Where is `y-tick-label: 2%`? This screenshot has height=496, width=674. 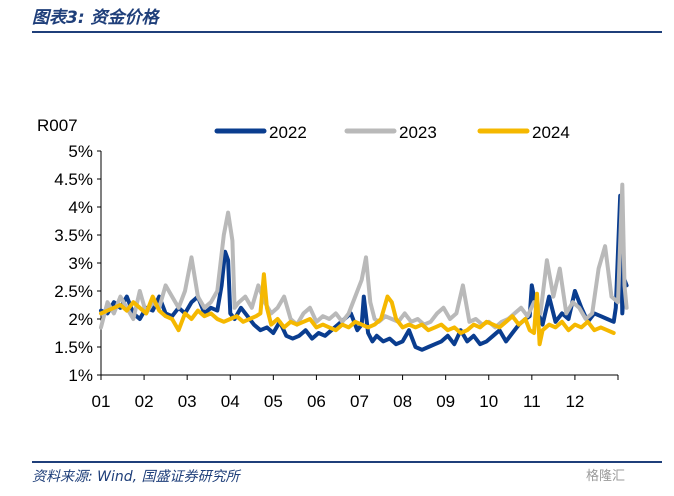 y-tick-label: 2% is located at coordinates (80, 319).